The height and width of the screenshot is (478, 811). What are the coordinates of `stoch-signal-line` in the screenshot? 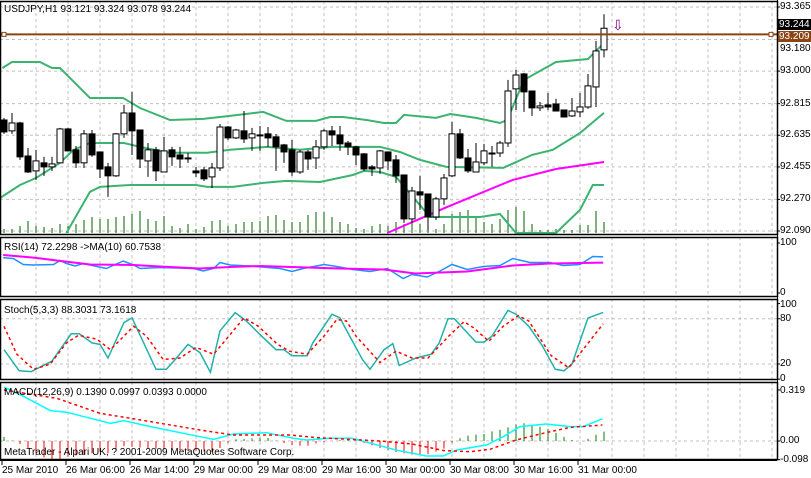 It's located at (303, 342).